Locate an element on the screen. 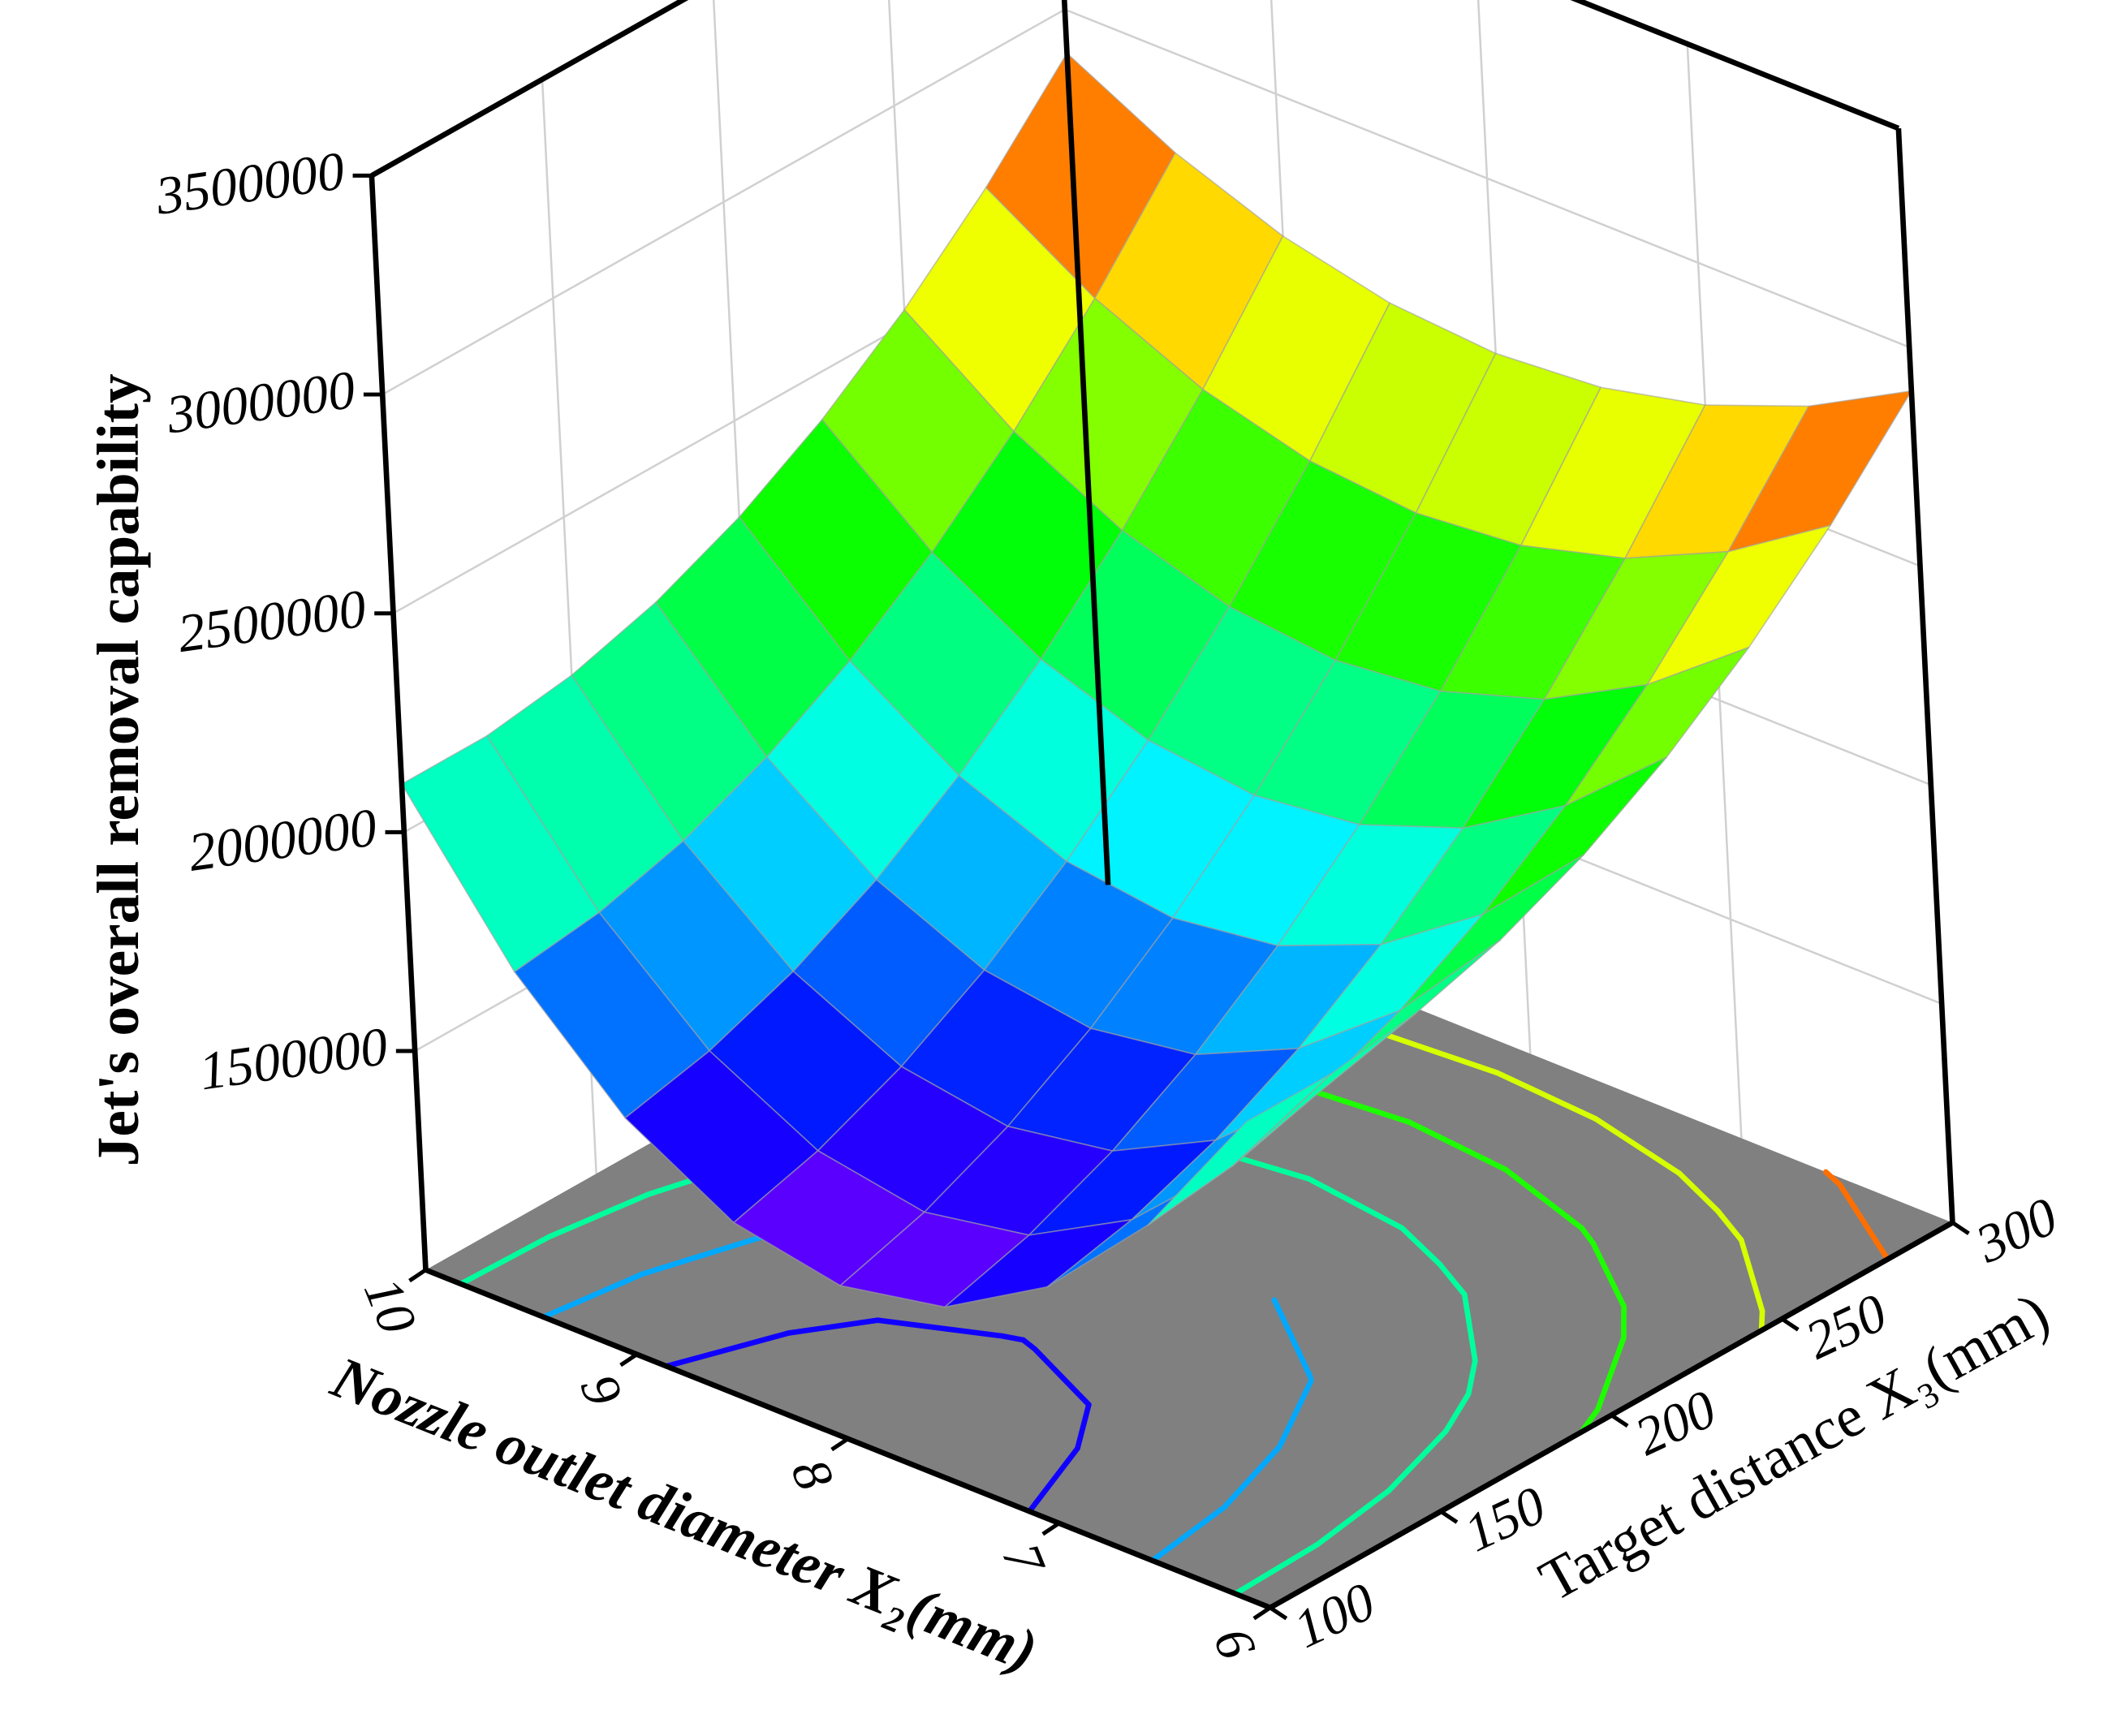 This screenshot has width=2108, height=1736. z-tick-label: 3500000 is located at coordinates (250, 184).